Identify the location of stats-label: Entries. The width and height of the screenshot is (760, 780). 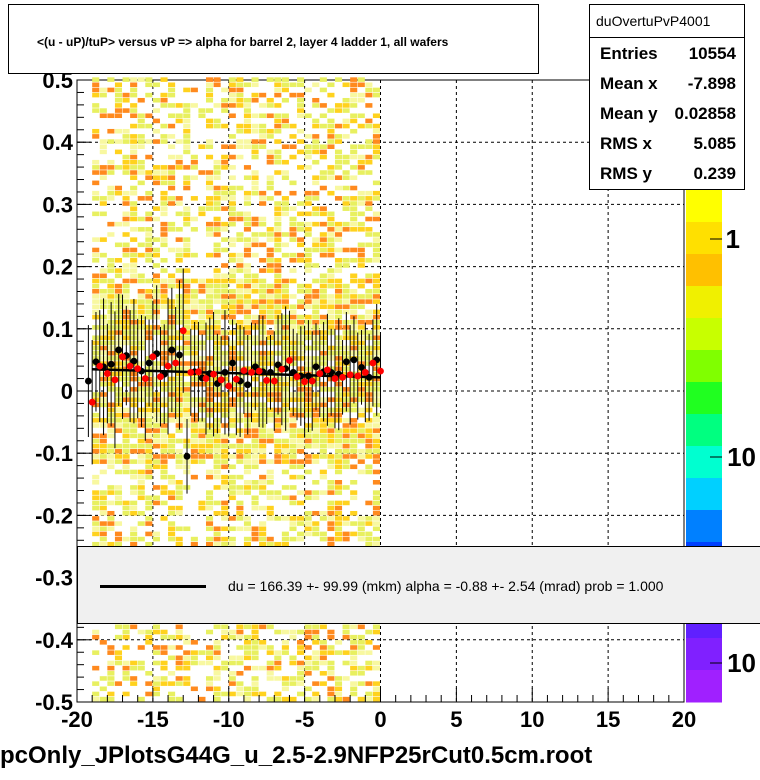
(629, 53).